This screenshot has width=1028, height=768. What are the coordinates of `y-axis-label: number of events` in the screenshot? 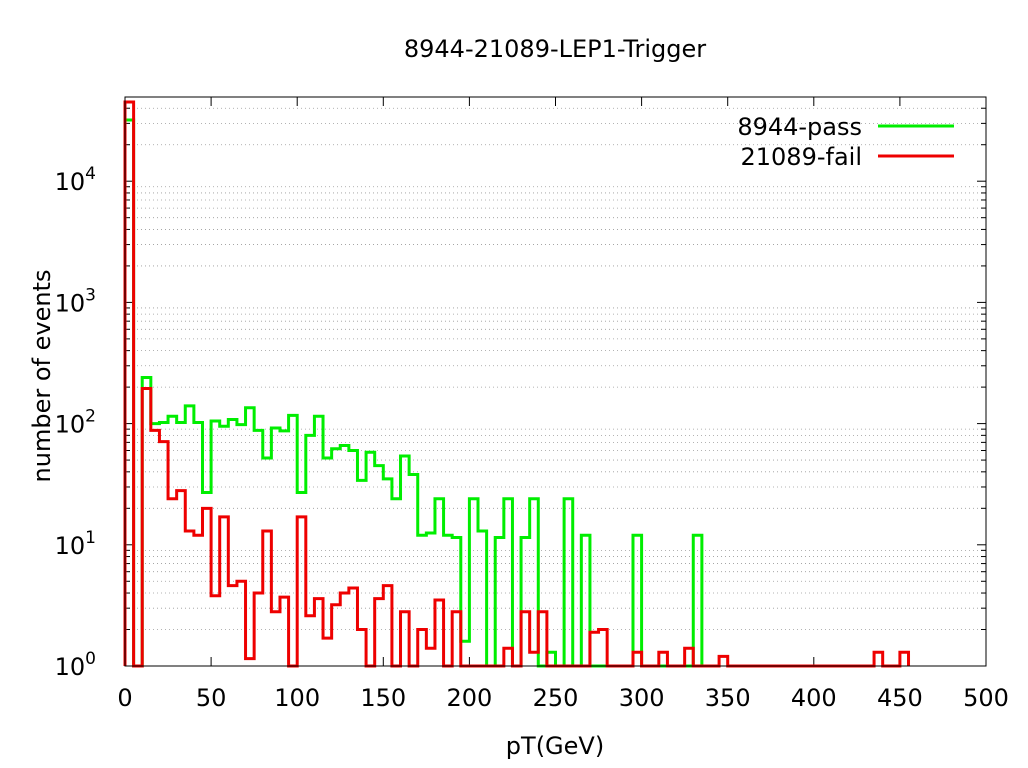 It's located at (42, 376).